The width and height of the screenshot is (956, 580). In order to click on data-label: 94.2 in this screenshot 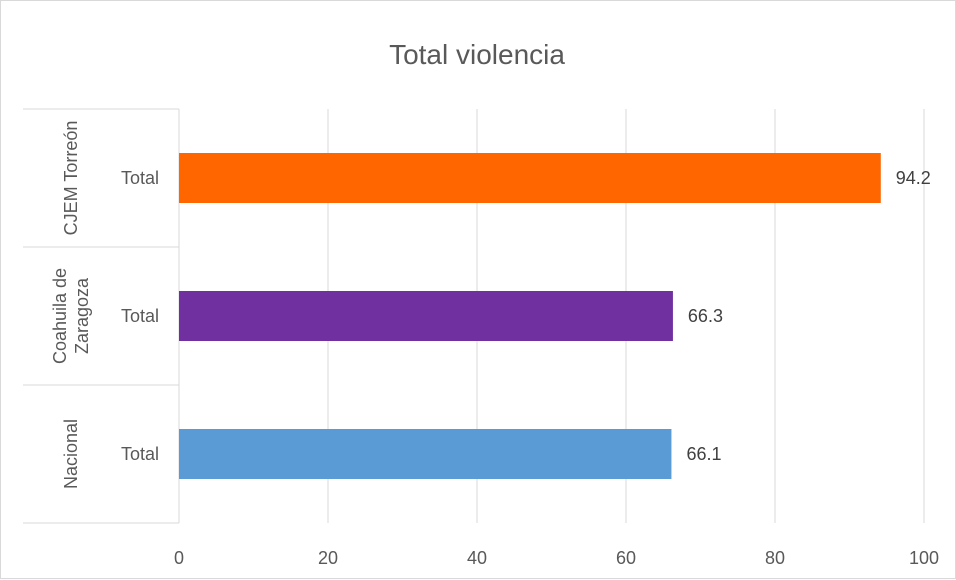, I will do `click(913, 178)`.